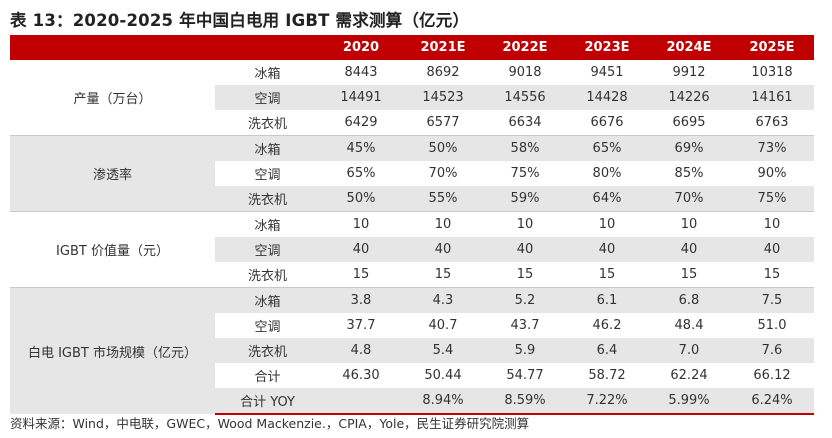 The height and width of the screenshot is (438, 832). What do you see at coordinates (689, 47) in the screenshot?
I see `header-cell: 2024E` at bounding box center [689, 47].